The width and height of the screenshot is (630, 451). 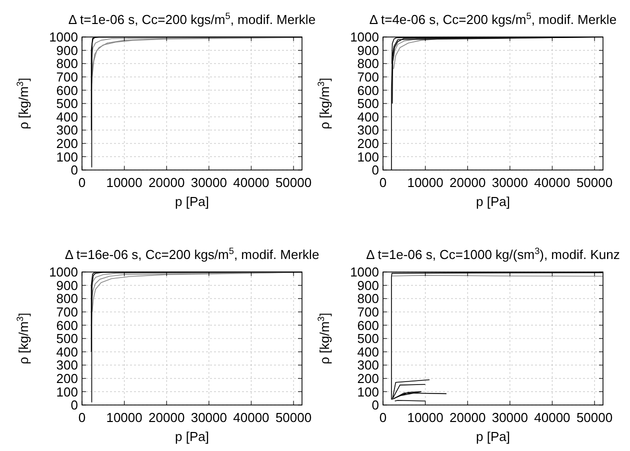 I want to click on chart-title: Δ t=4e-06 s, Cc=200 kgs/m$^{5}$, modif. Merkle, so click(x=493, y=19).